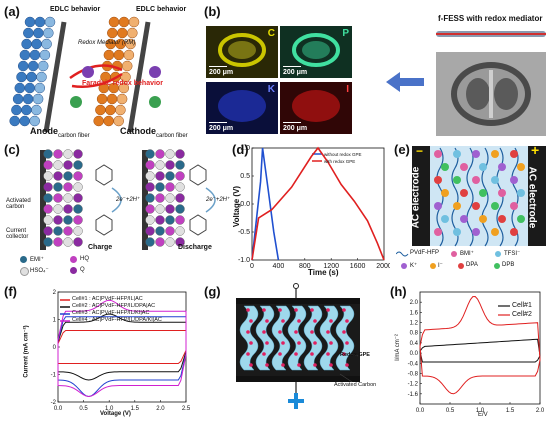 The height and width of the screenshot is (421, 550). I want to click on y-tick-label: -0.4, so click(413, 364).